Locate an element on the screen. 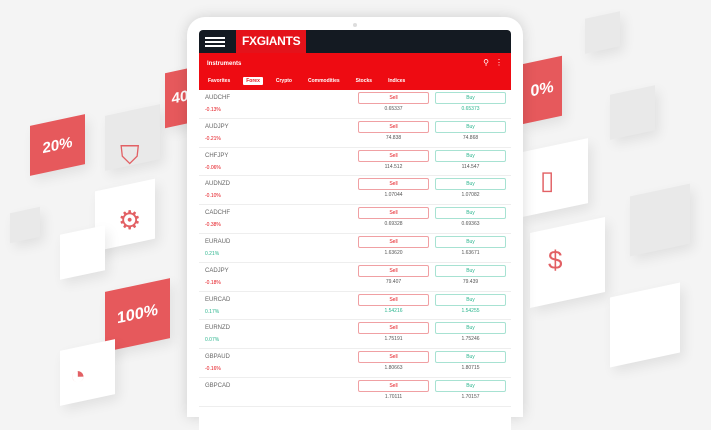 Image resolution: width=711 pixels, height=430 pixels. symbol: CADJPY is located at coordinates (217, 270).